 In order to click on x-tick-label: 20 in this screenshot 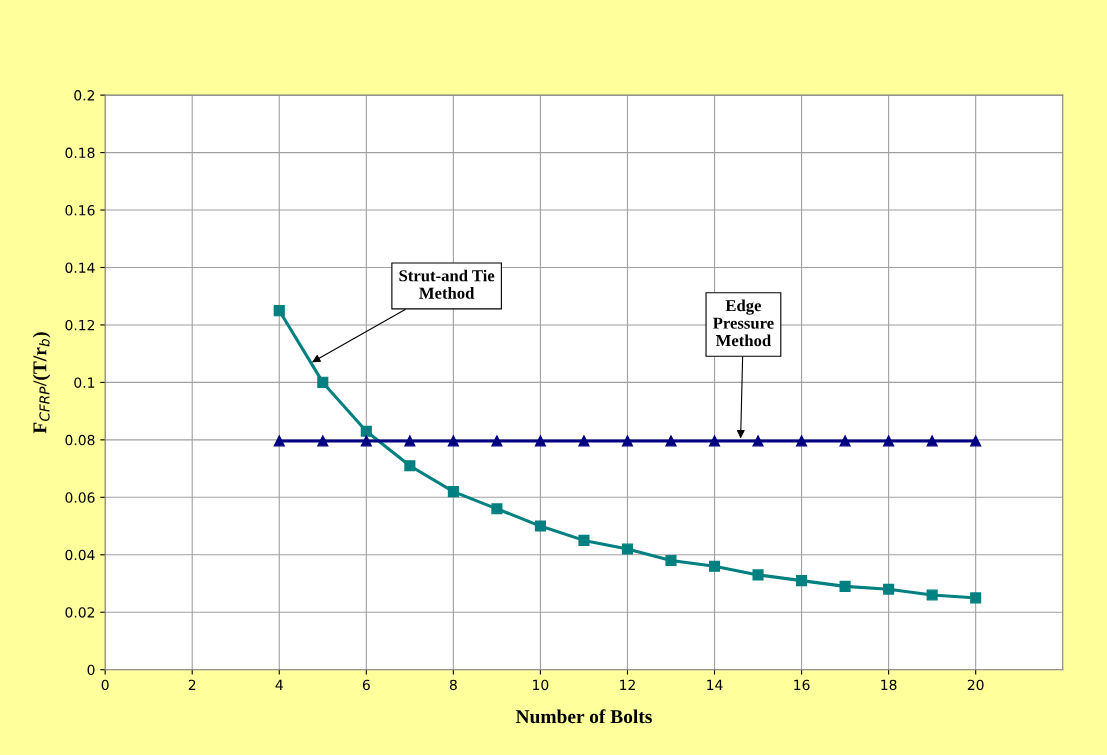, I will do `click(975, 685)`.